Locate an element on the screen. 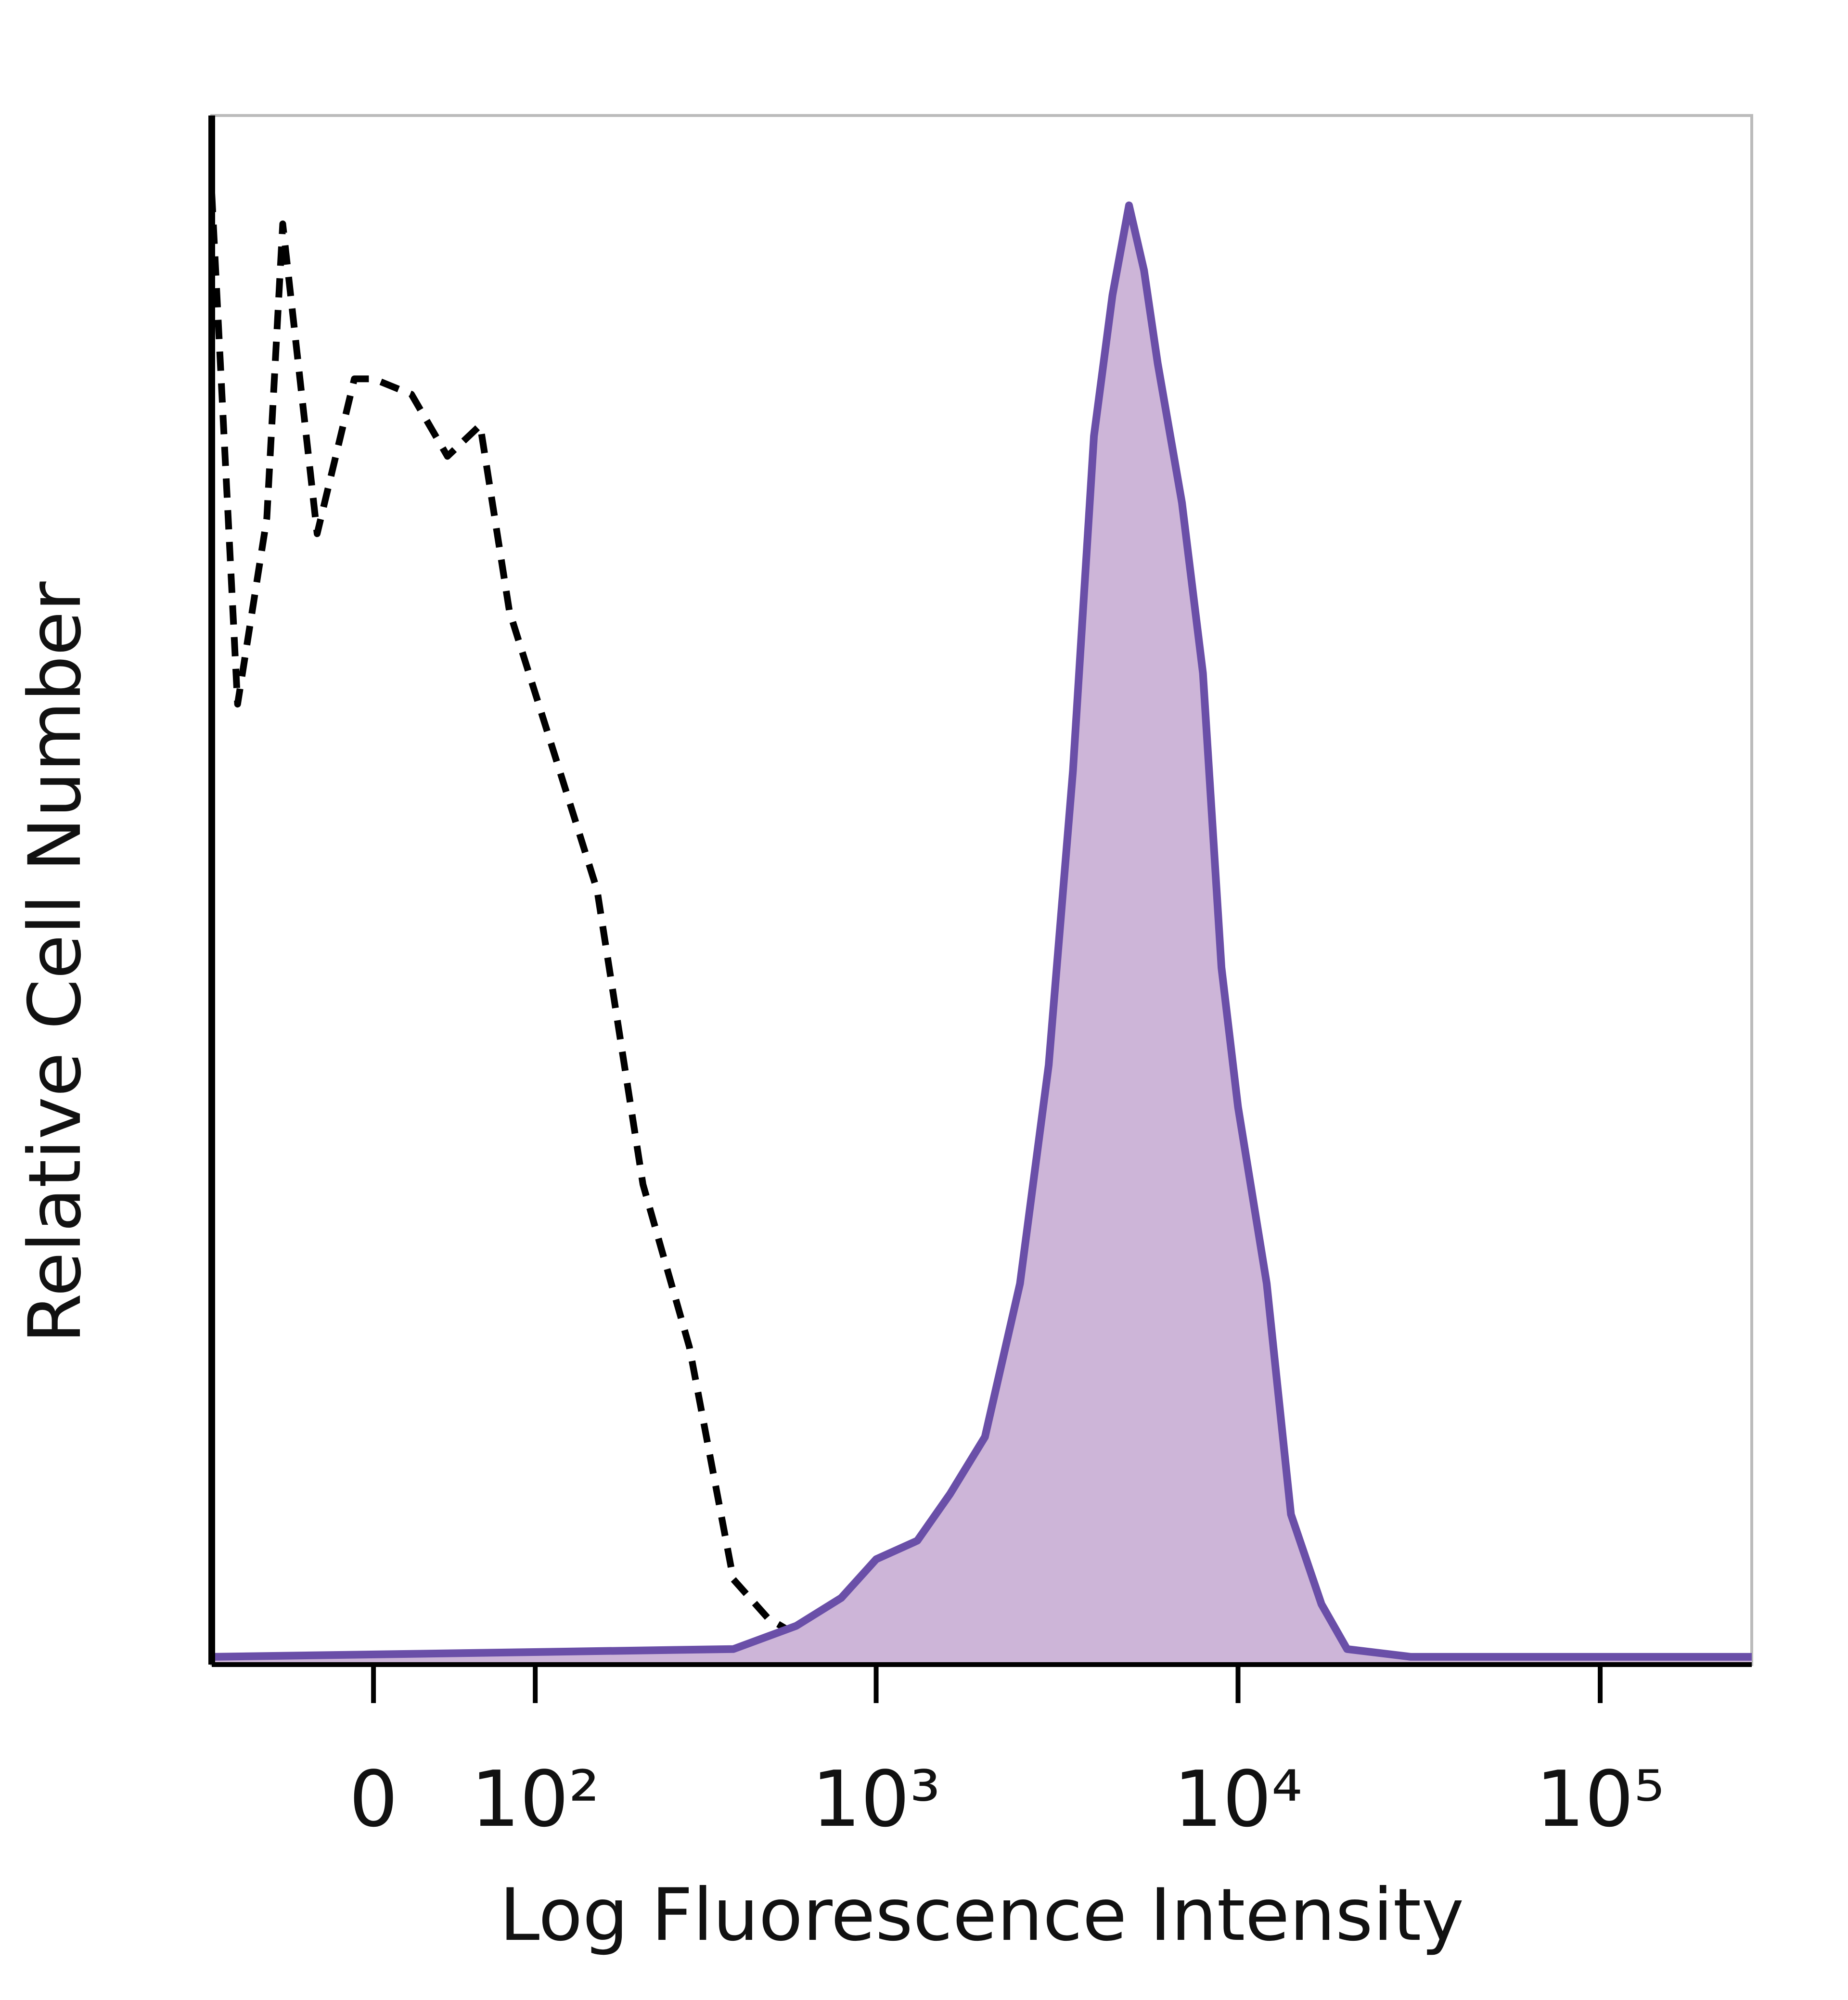  x-tick-label: 10⁴ is located at coordinates (1238, 1799).